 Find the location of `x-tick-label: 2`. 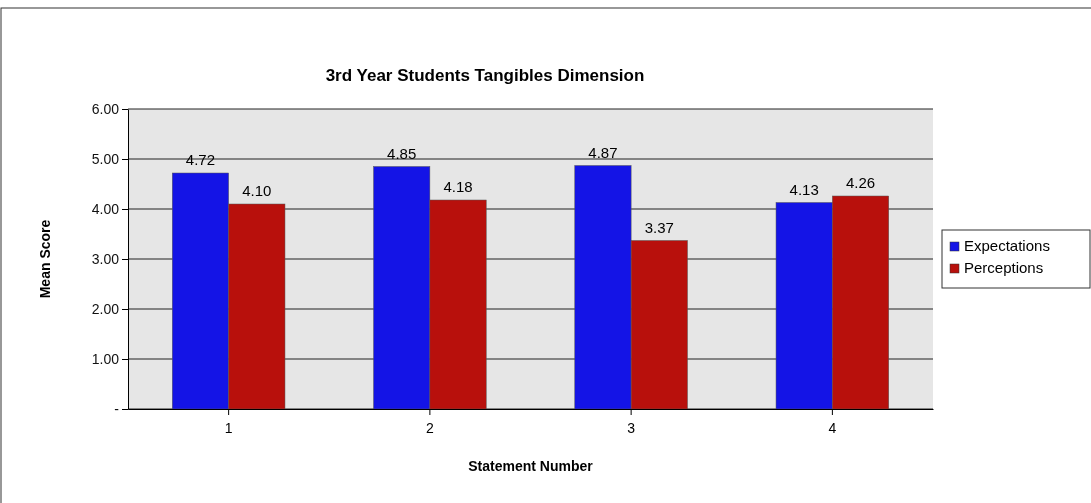

x-tick-label: 2 is located at coordinates (429, 428).